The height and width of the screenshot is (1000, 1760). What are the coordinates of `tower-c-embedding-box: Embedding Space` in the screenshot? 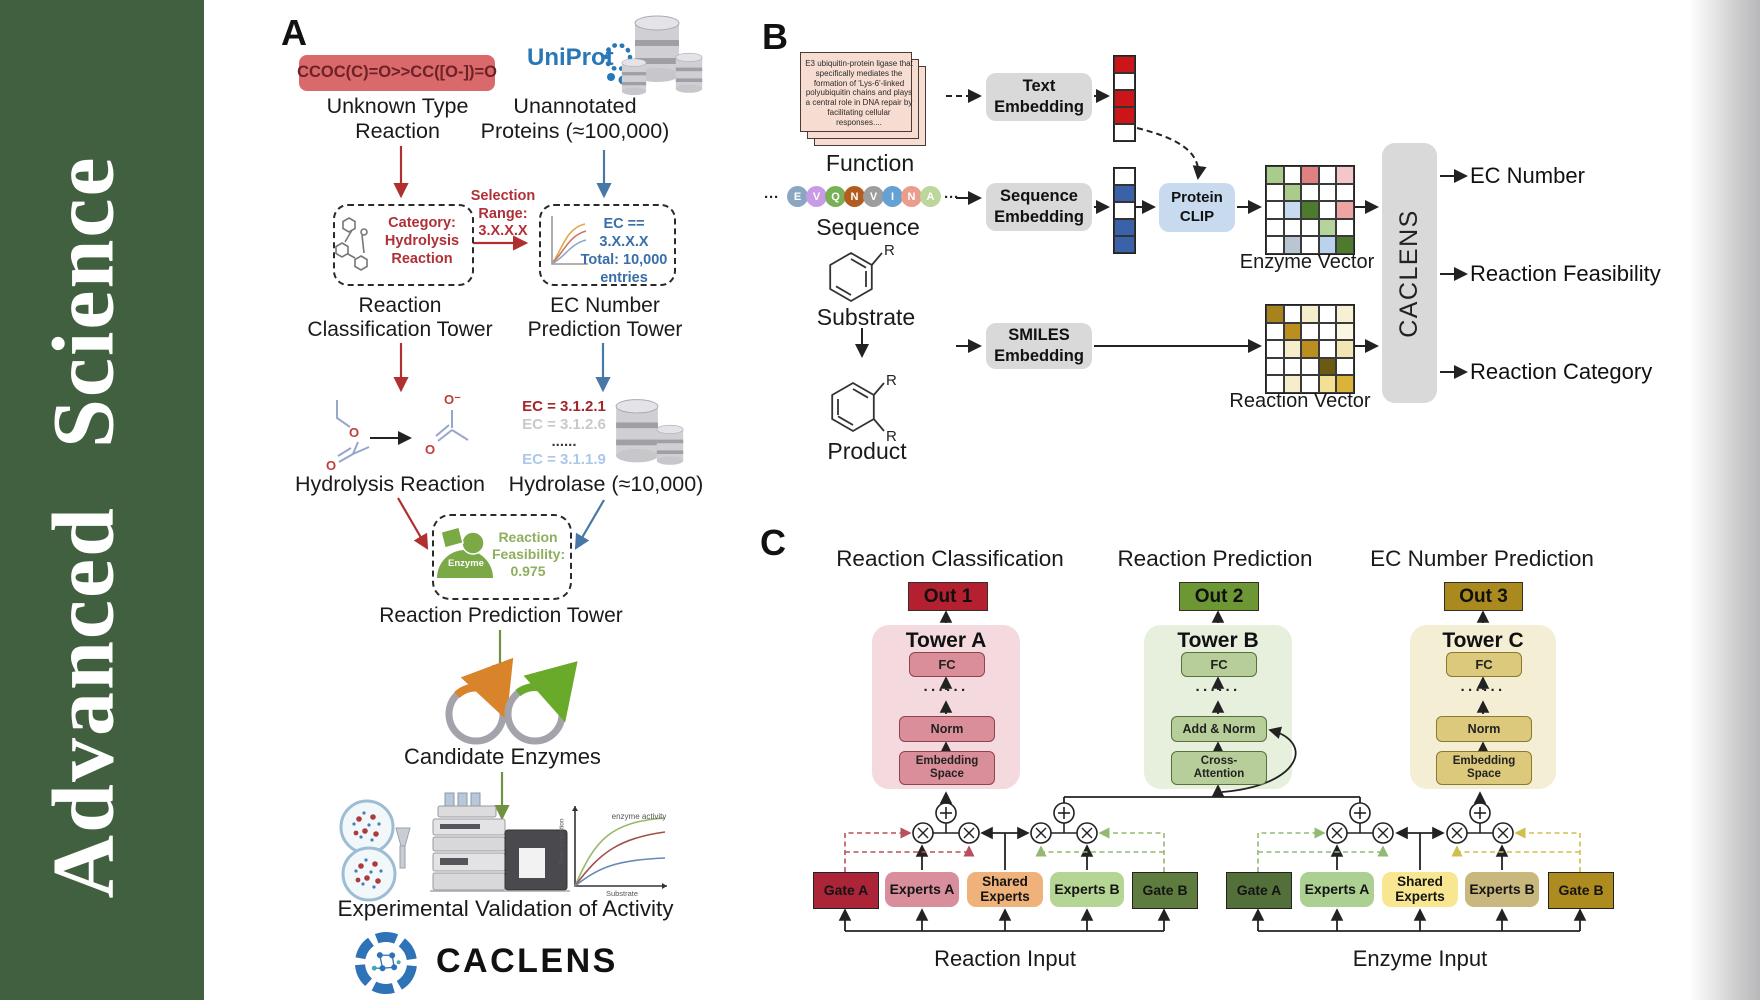 It's located at (1484, 768).